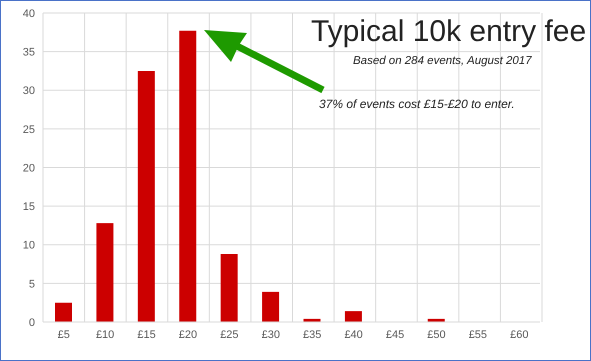 This screenshot has height=361, width=591. What do you see at coordinates (105, 334) in the screenshot?
I see `x-tick-label: £10` at bounding box center [105, 334].